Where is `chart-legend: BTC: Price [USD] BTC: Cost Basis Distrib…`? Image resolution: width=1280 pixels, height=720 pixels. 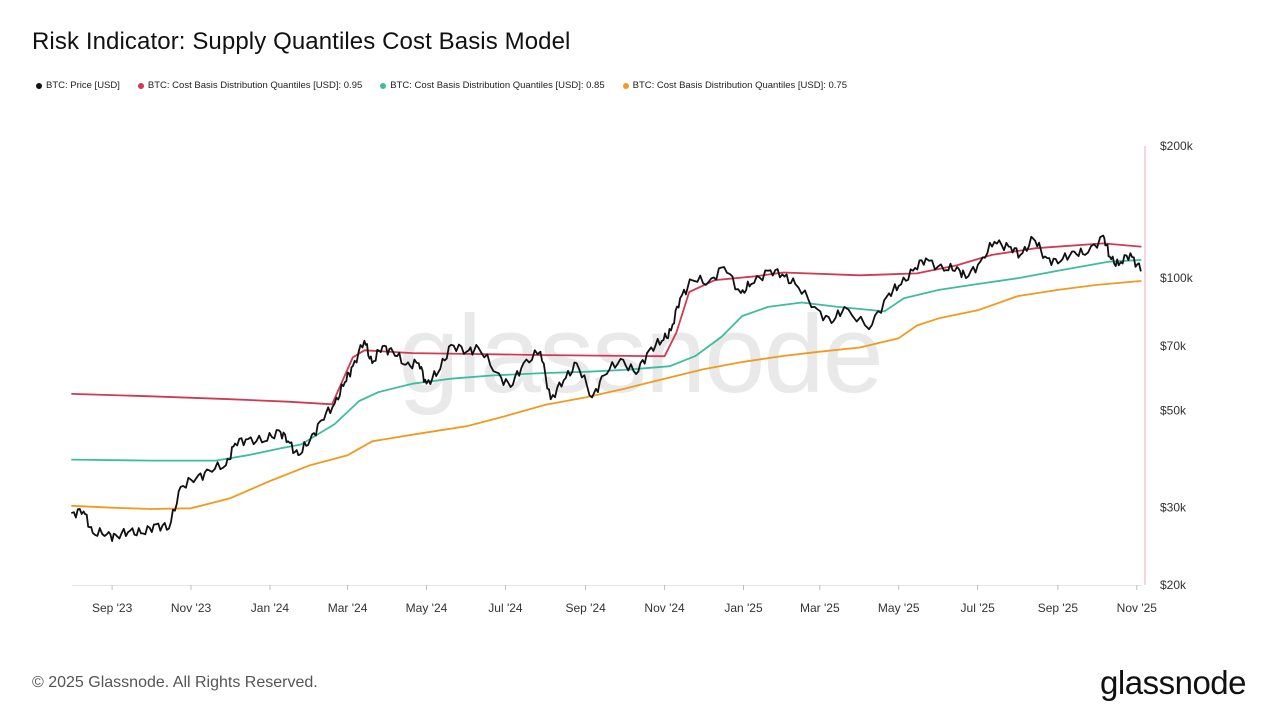 chart-legend: BTC: Price [USD] BTC: Cost Basis Distrib… is located at coordinates (441, 85).